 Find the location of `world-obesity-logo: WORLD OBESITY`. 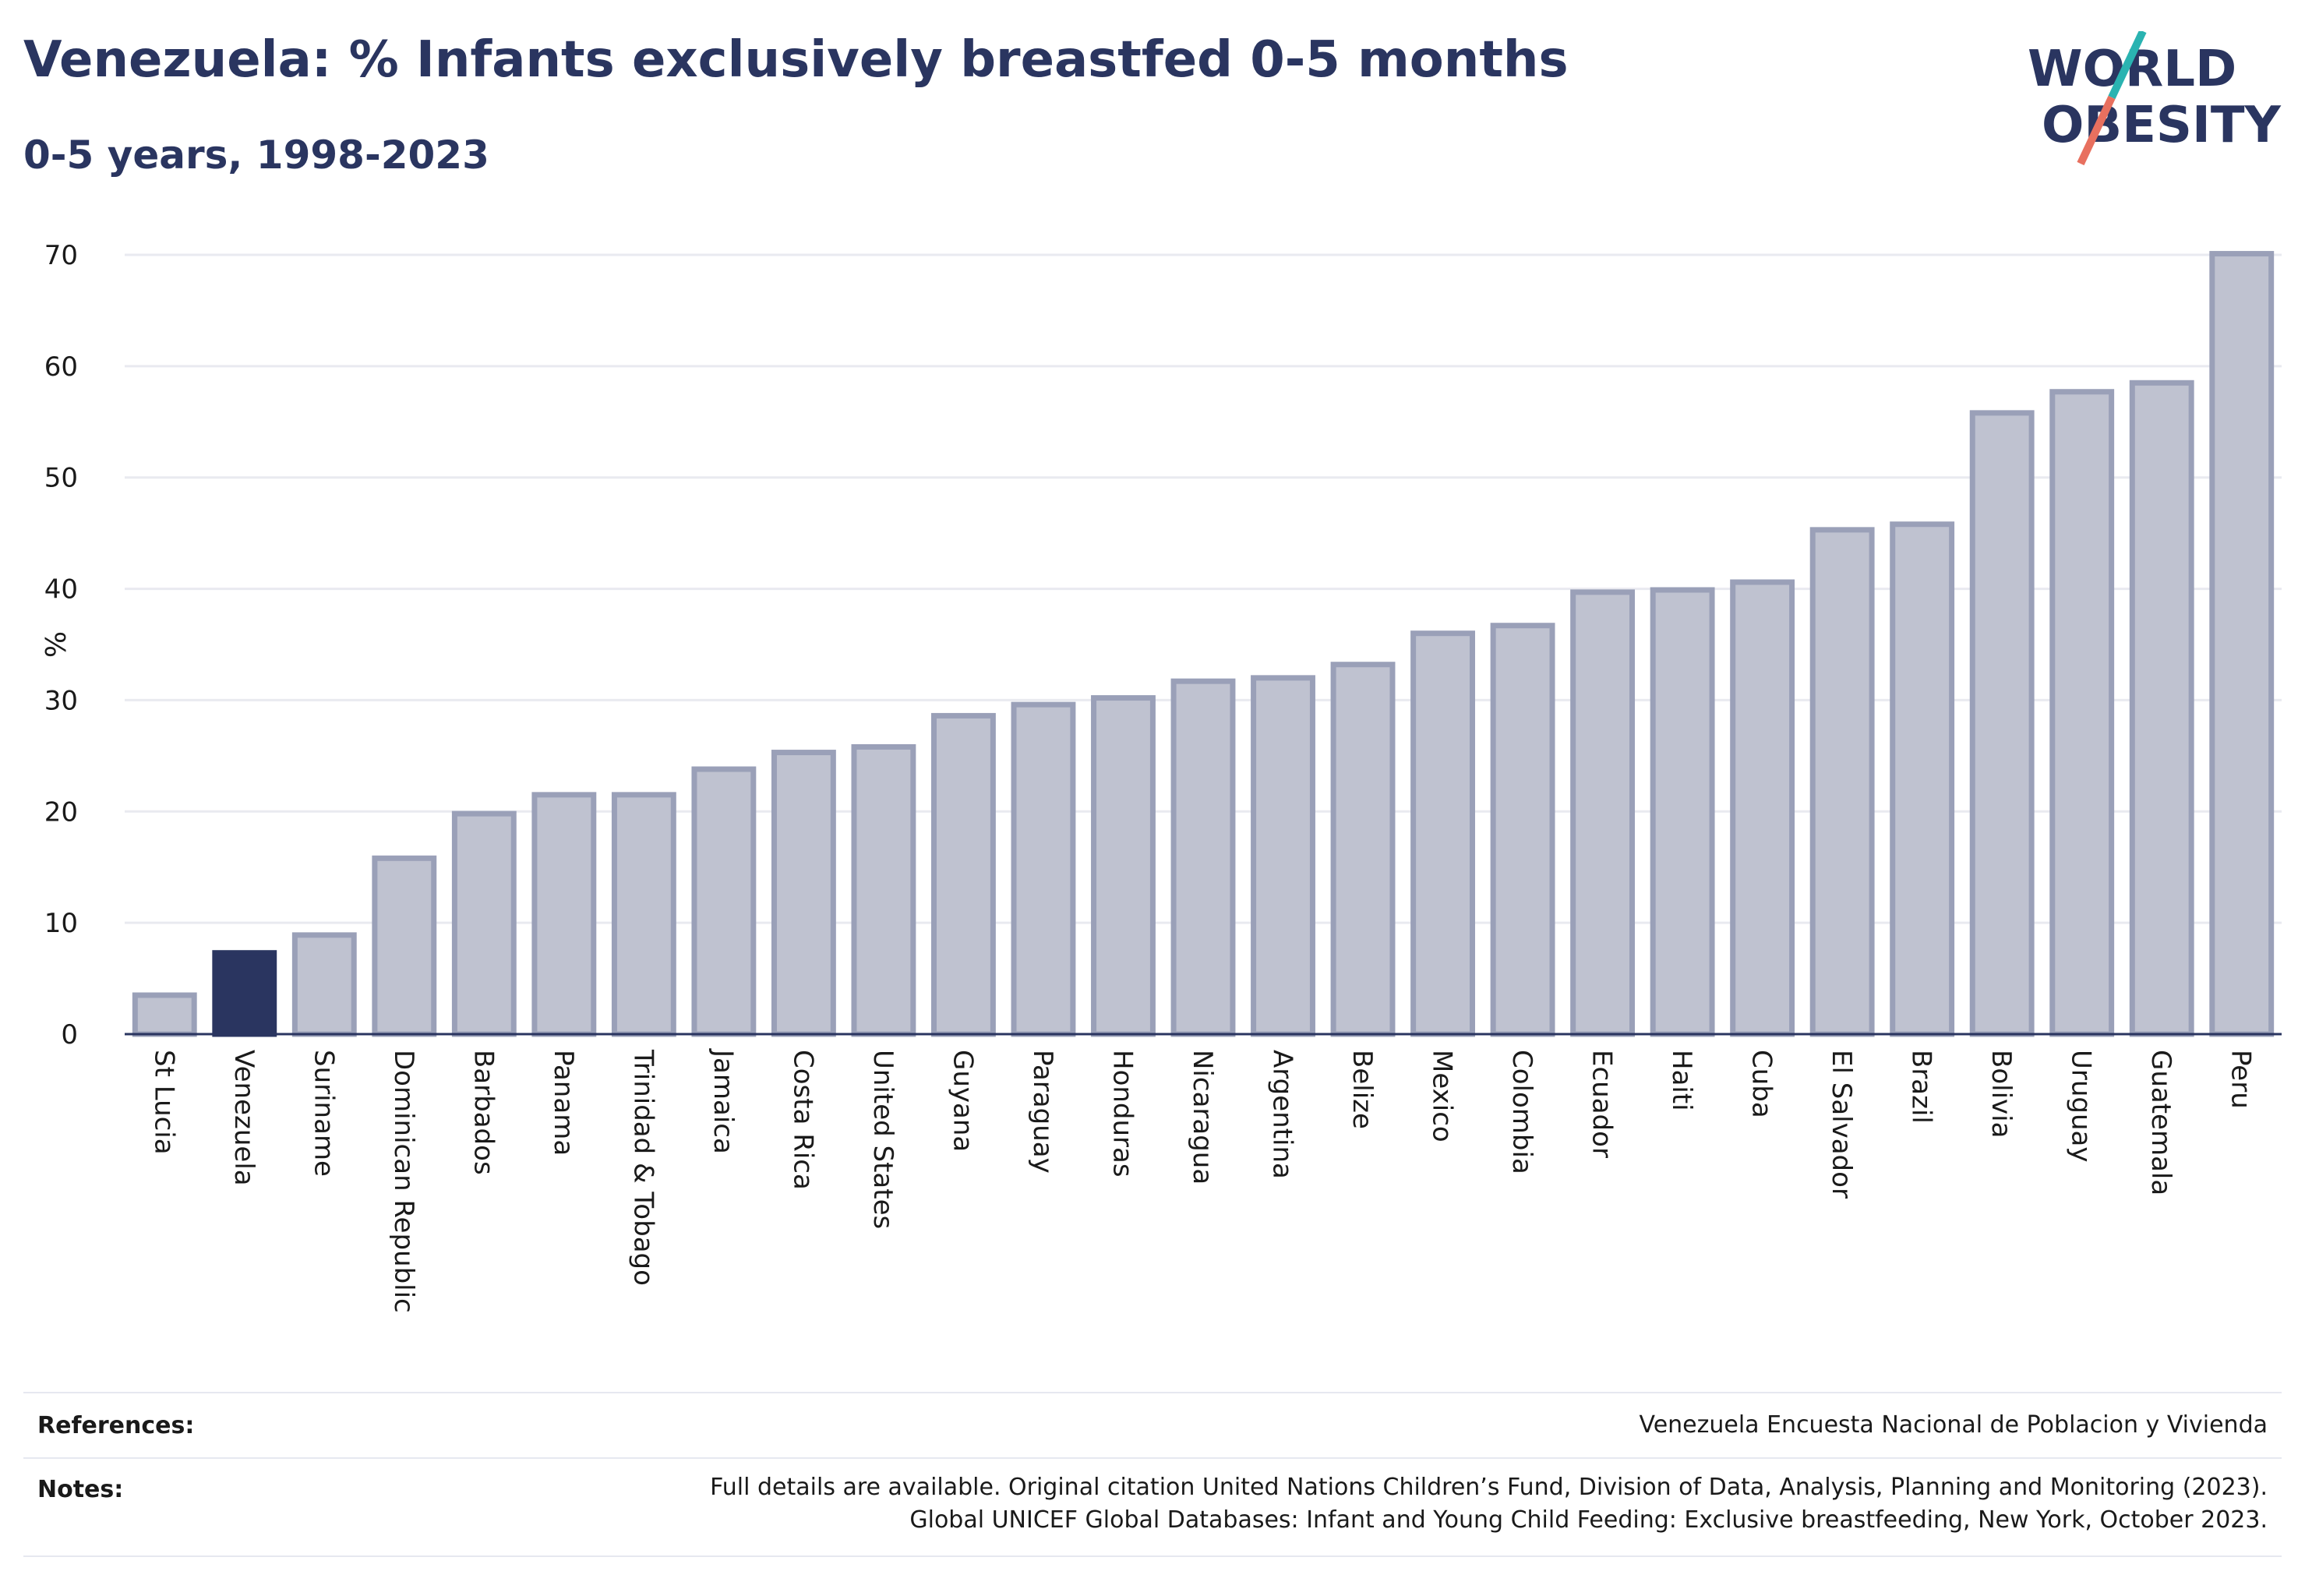

world-obesity-logo: WORLD OBESITY is located at coordinates (2154, 98).